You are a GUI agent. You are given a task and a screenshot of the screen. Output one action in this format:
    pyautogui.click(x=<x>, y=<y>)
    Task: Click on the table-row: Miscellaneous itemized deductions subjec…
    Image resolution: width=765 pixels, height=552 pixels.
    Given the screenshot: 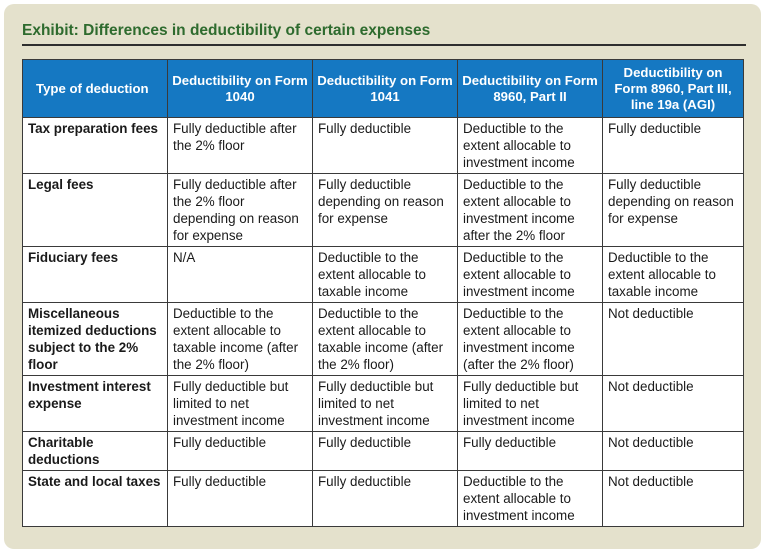 What is the action you would take?
    pyautogui.click(x=383, y=339)
    